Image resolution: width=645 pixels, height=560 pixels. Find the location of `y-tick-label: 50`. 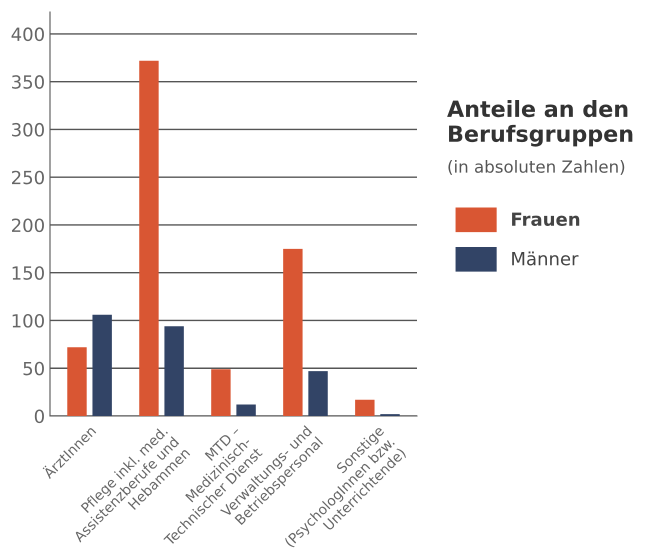

y-tick-label: 50 is located at coordinates (34, 369).